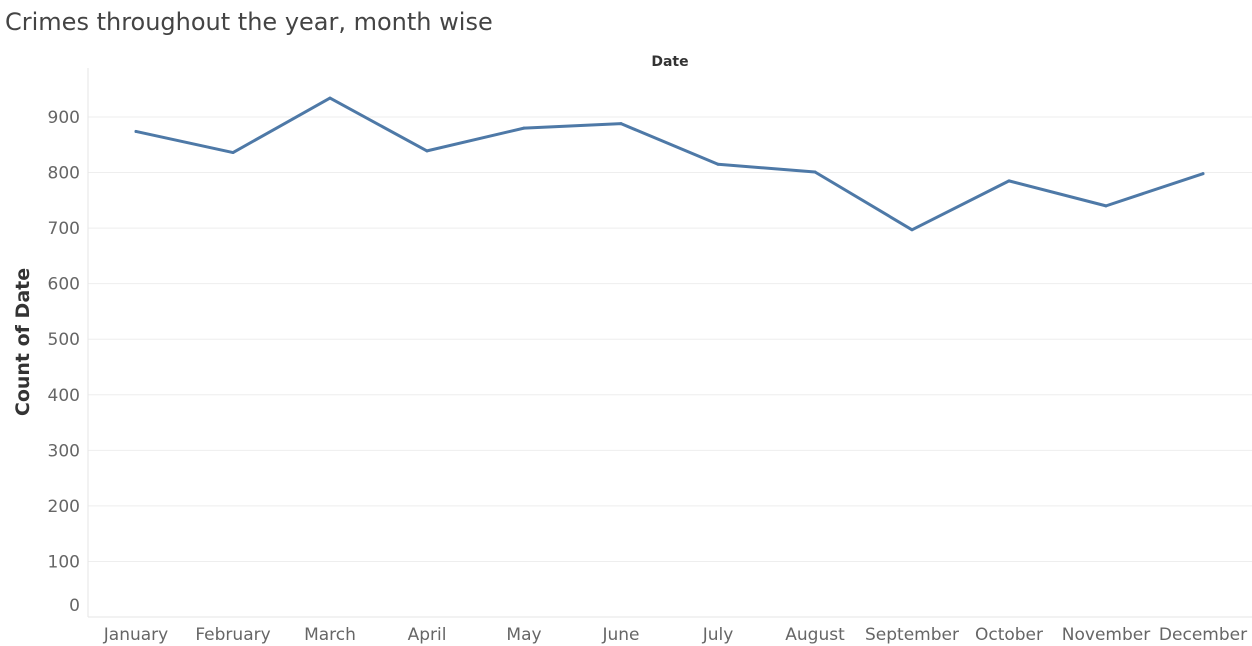 The width and height of the screenshot is (1252, 646). Describe the element at coordinates (64, 285) in the screenshot. I see `y-tick-label: 600` at that location.